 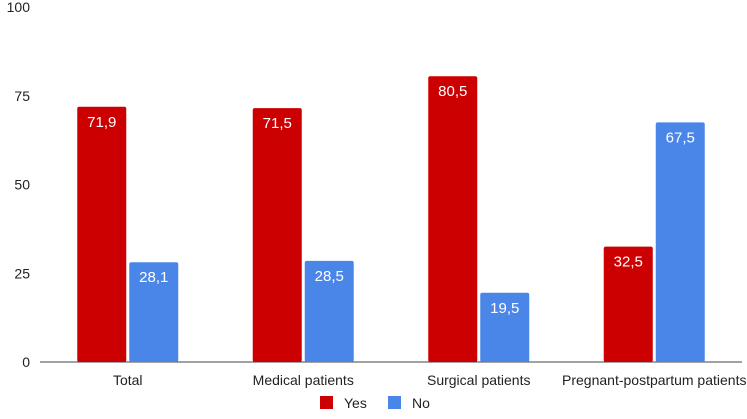 What do you see at coordinates (375, 403) in the screenshot?
I see `legend: Yes No` at bounding box center [375, 403].